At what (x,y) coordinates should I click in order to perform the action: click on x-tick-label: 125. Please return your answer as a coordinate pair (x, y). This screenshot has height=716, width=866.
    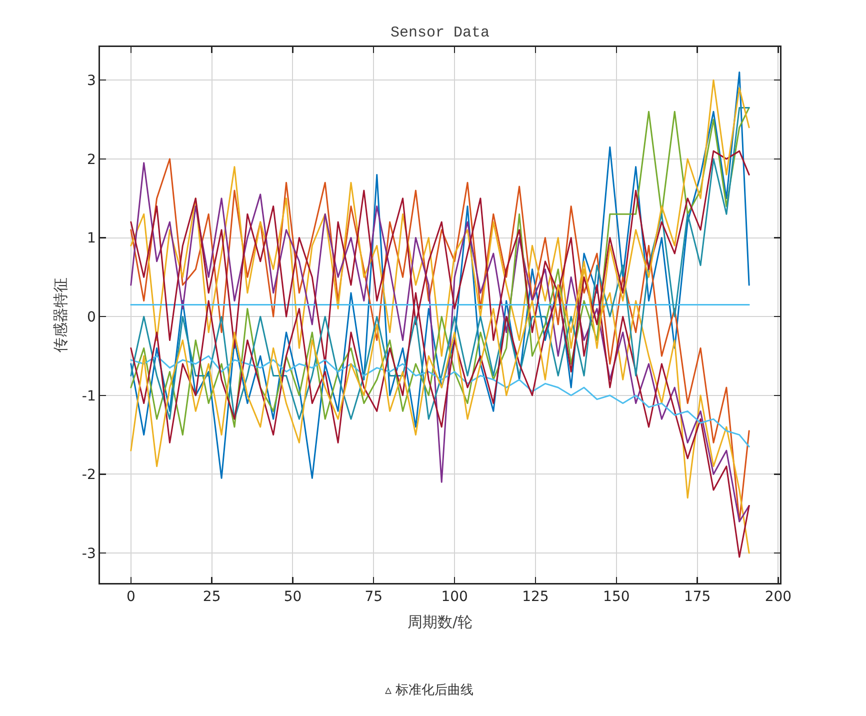
    Looking at the image, I should click on (535, 597).